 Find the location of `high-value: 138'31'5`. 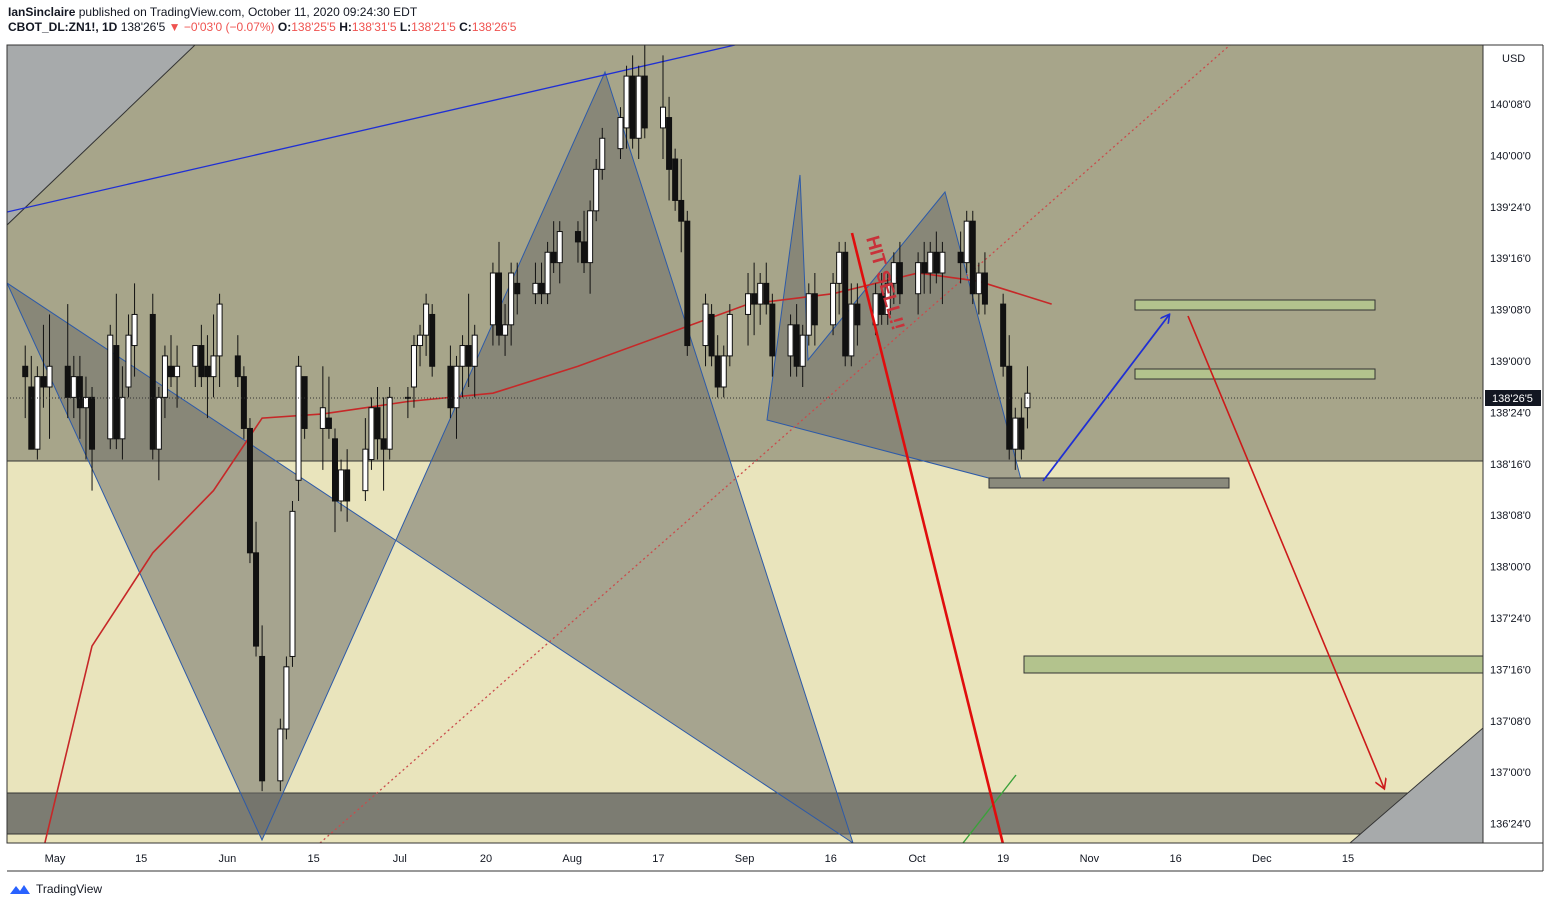

high-value: 138'31'5 is located at coordinates (374, 27).